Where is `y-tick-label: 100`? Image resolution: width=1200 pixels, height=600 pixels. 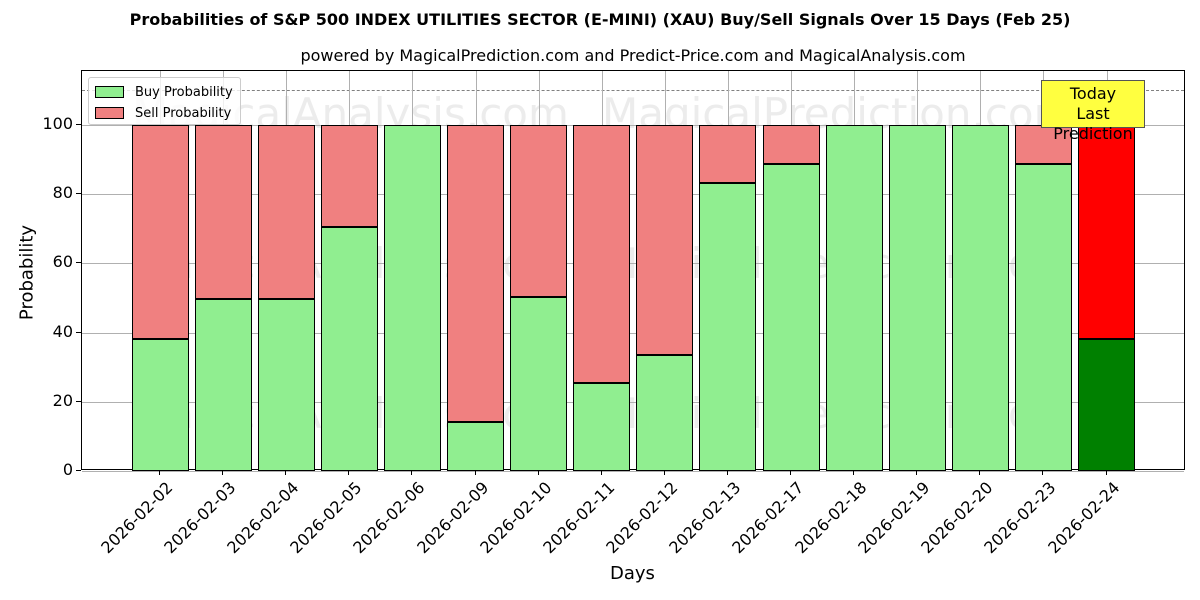
y-tick-label: 100 is located at coordinates (57, 123).